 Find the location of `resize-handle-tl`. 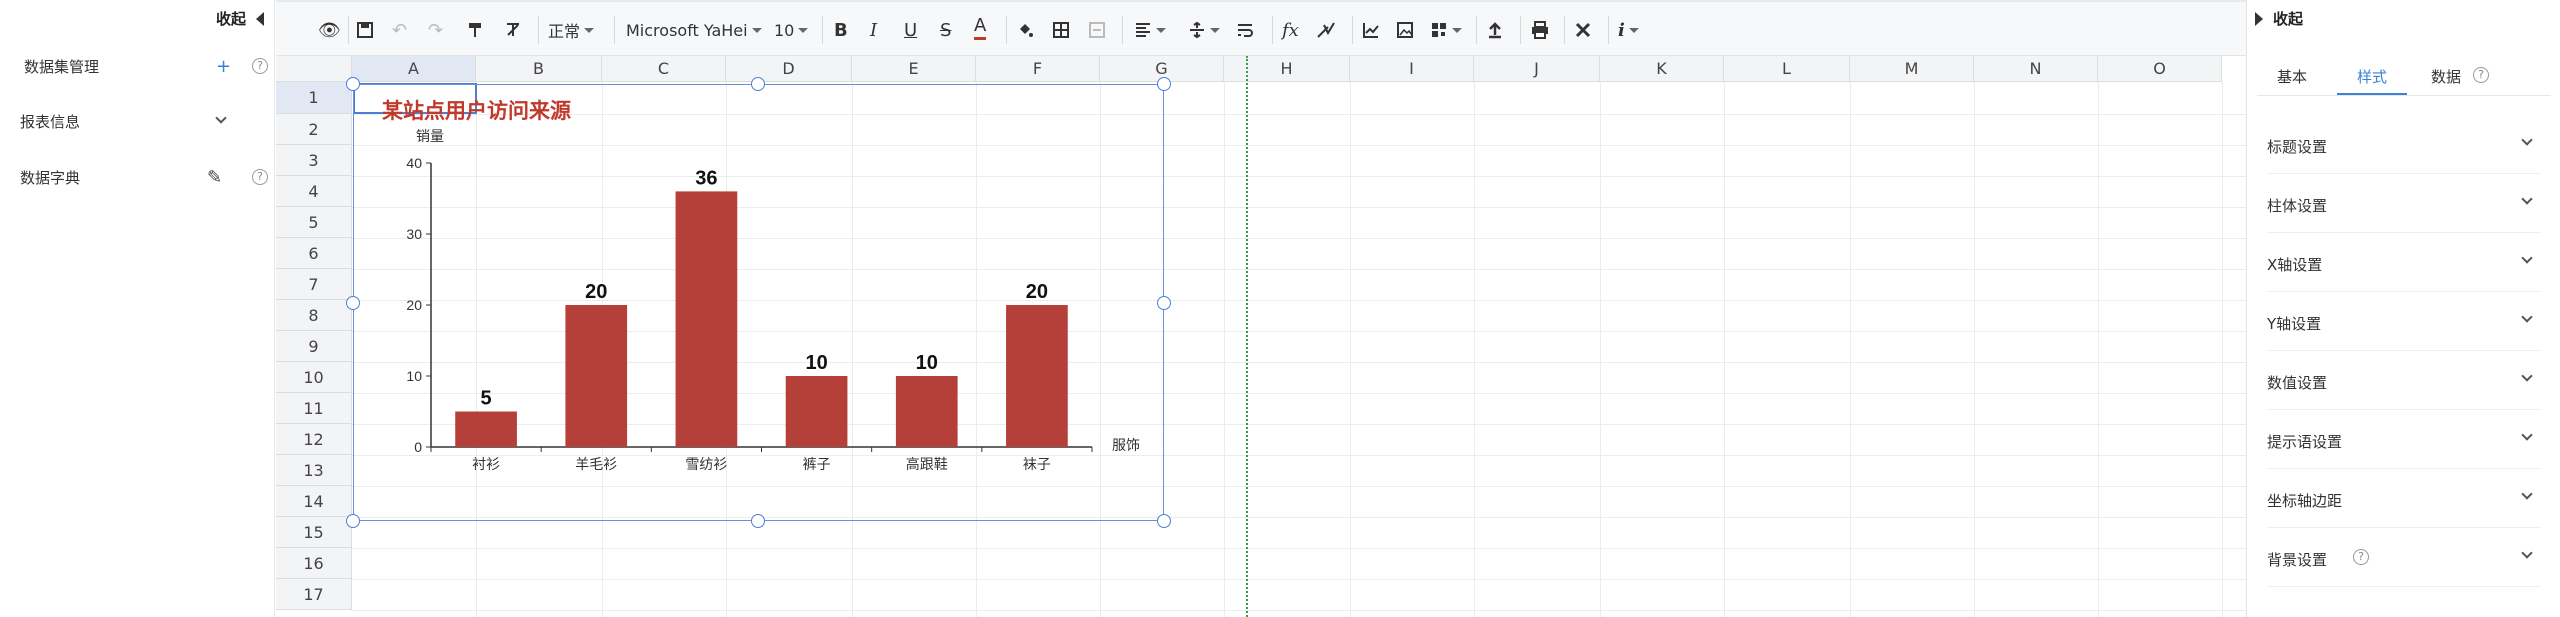

resize-handle-tl is located at coordinates (353, 84).